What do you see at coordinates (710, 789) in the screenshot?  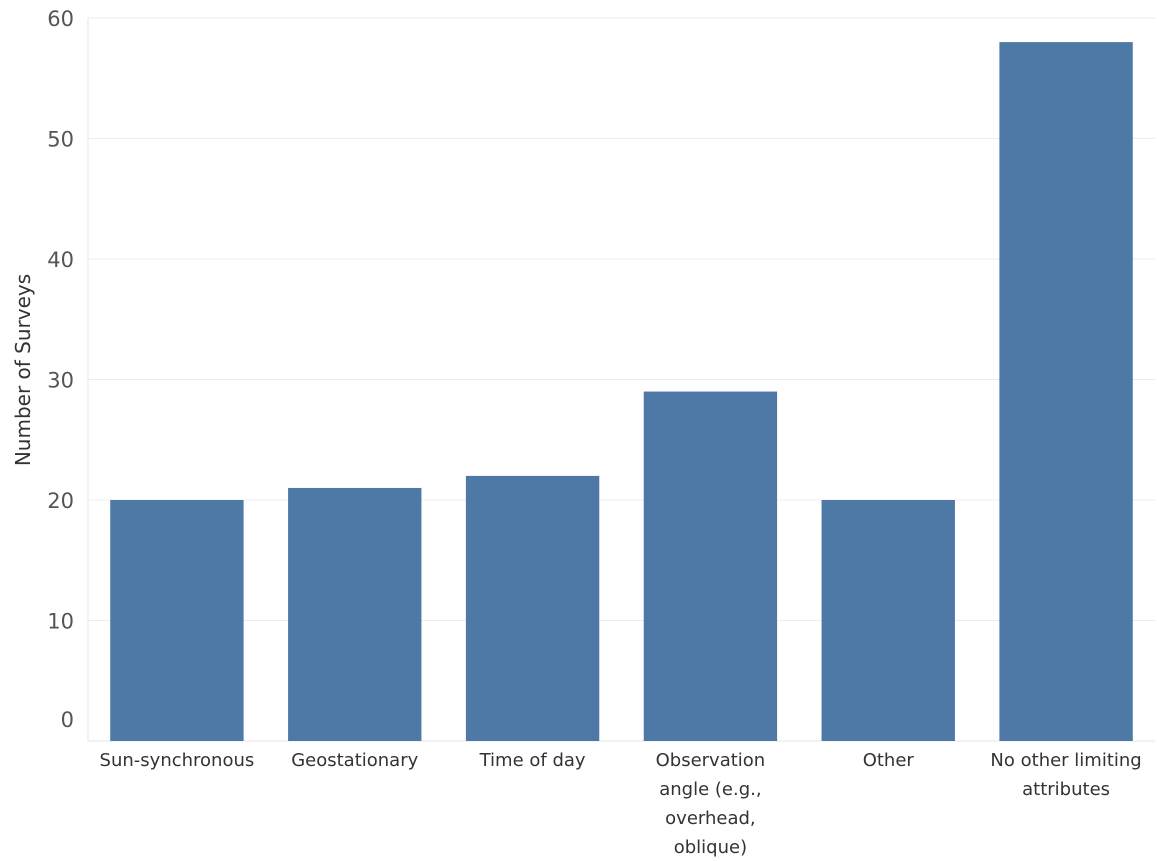 I see `x-category-label: angle (e.g.,` at bounding box center [710, 789].